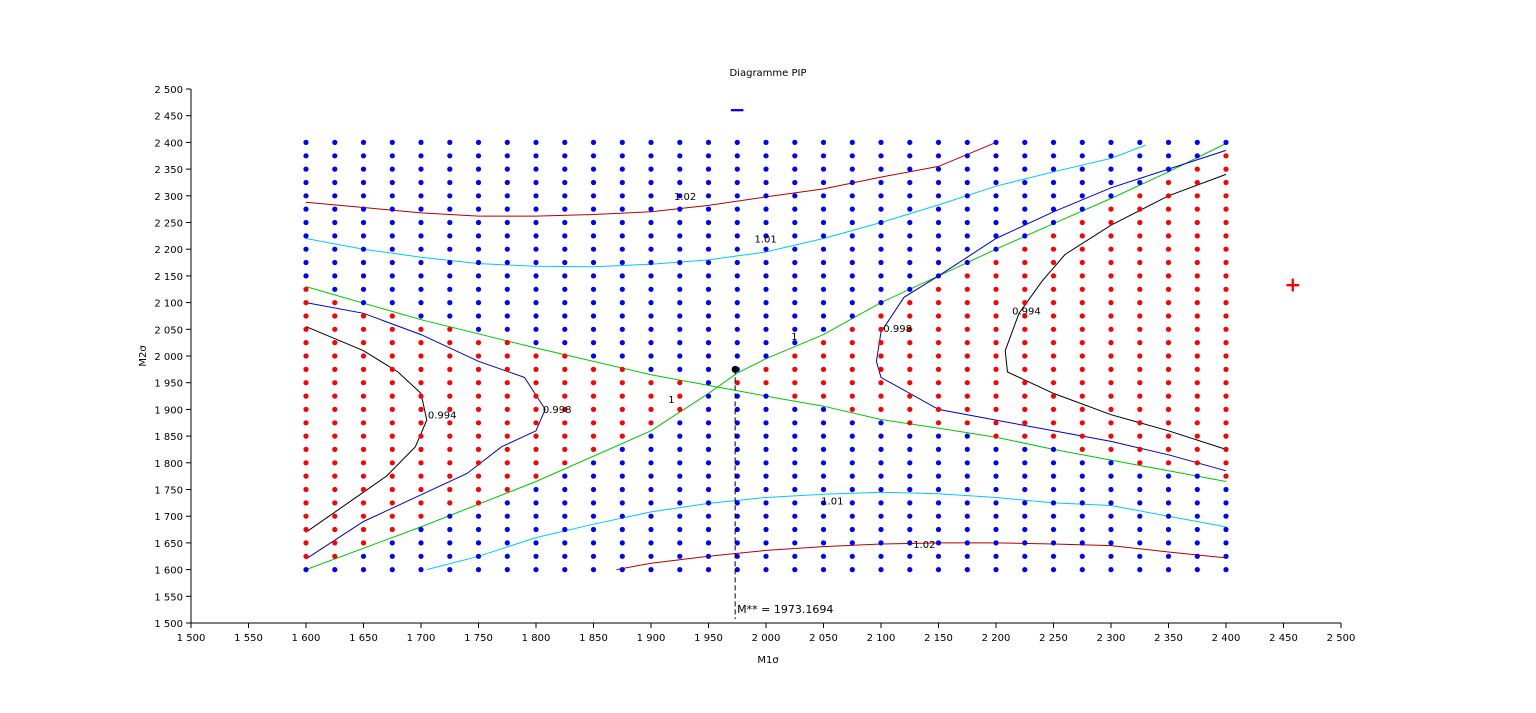  Describe the element at coordinates (1168, 638) in the screenshot. I see `x-tick-label: 2 350` at that location.